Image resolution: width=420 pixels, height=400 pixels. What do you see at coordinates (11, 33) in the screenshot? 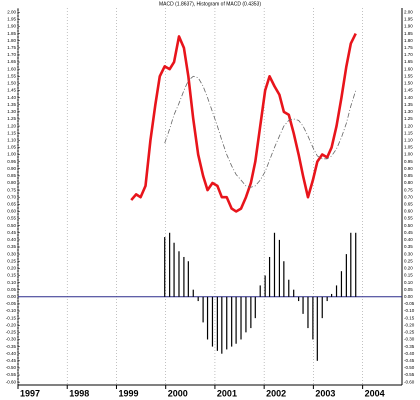
I see `y-tick-label: 1.85` at bounding box center [11, 33].